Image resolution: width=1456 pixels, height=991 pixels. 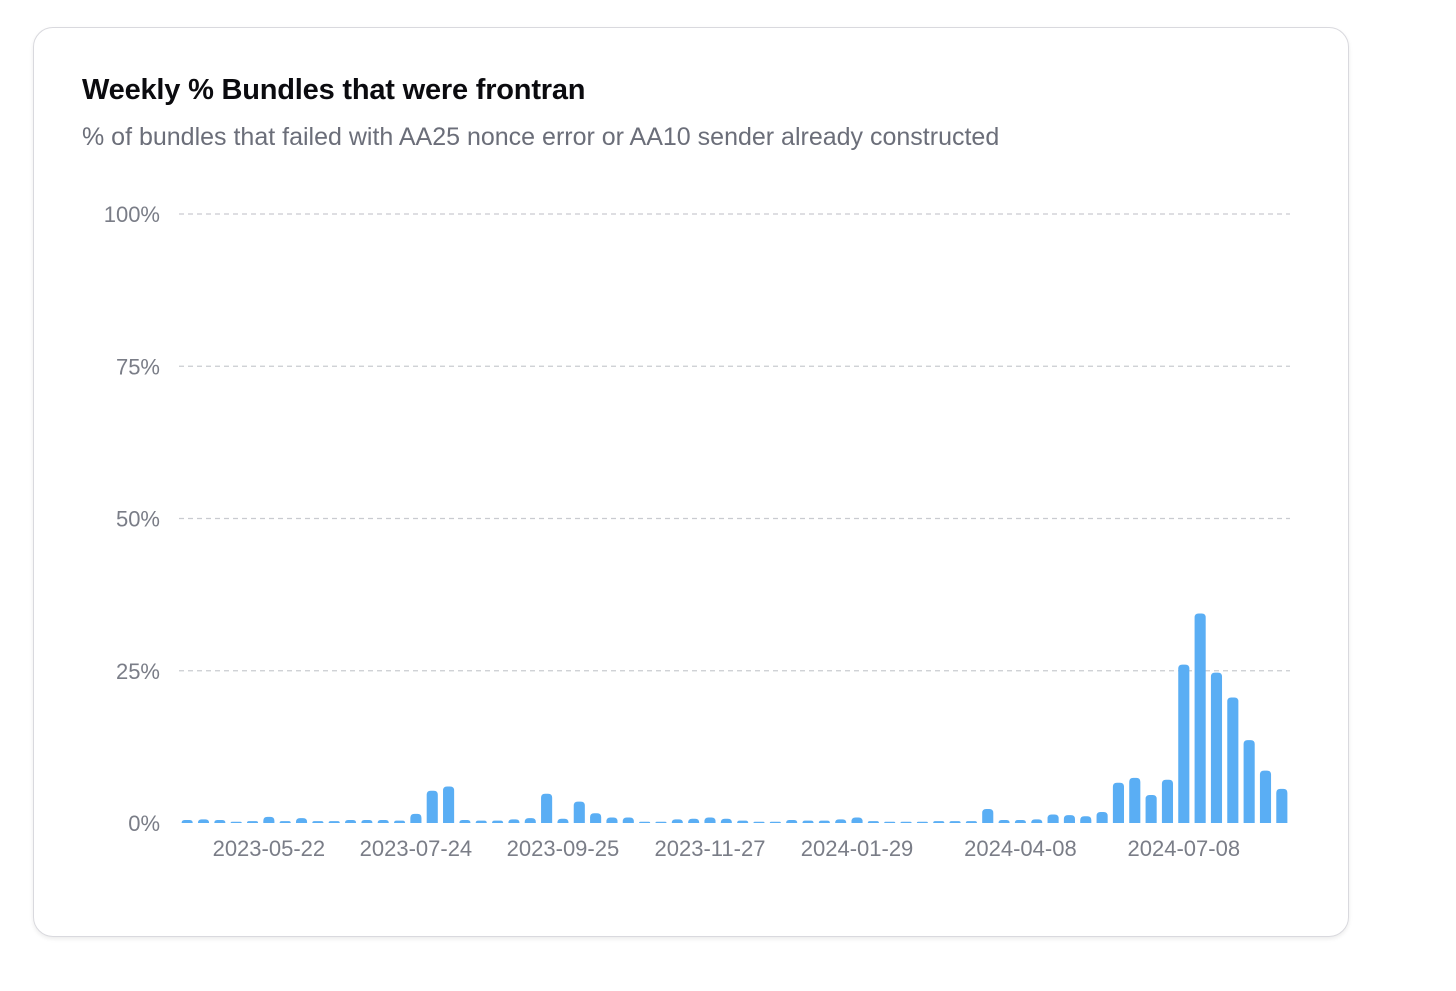 What do you see at coordinates (132, 214) in the screenshot?
I see `y-tick-label: 100%` at bounding box center [132, 214].